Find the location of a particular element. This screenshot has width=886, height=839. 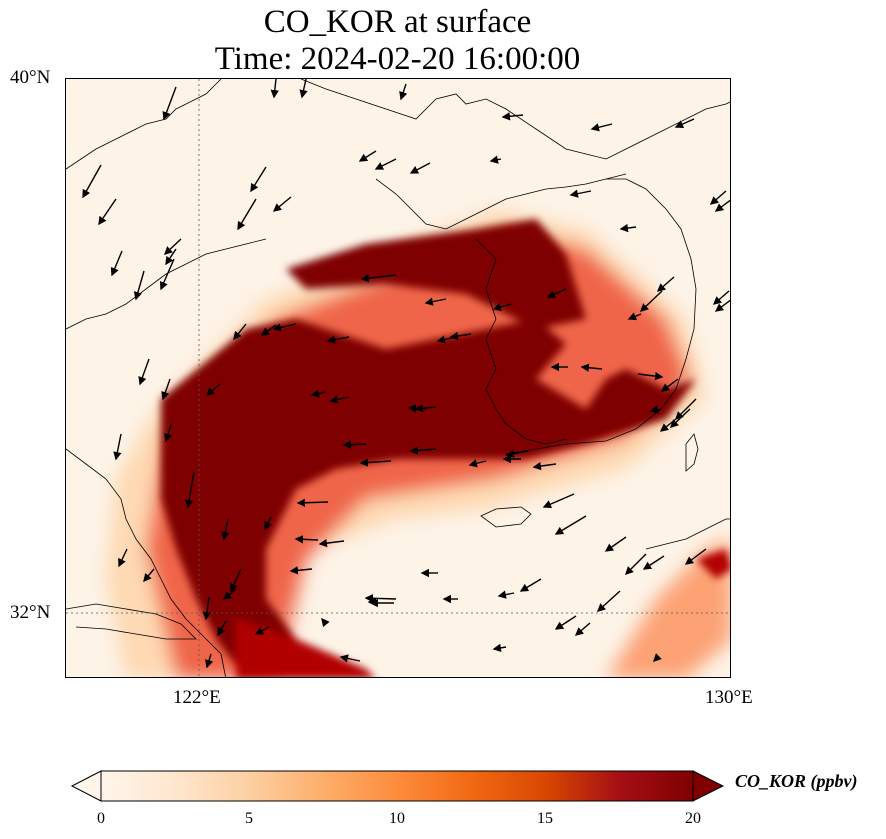

plot-title-line2: Time: 2024-02-20 16:00:00 is located at coordinates (397, 59).